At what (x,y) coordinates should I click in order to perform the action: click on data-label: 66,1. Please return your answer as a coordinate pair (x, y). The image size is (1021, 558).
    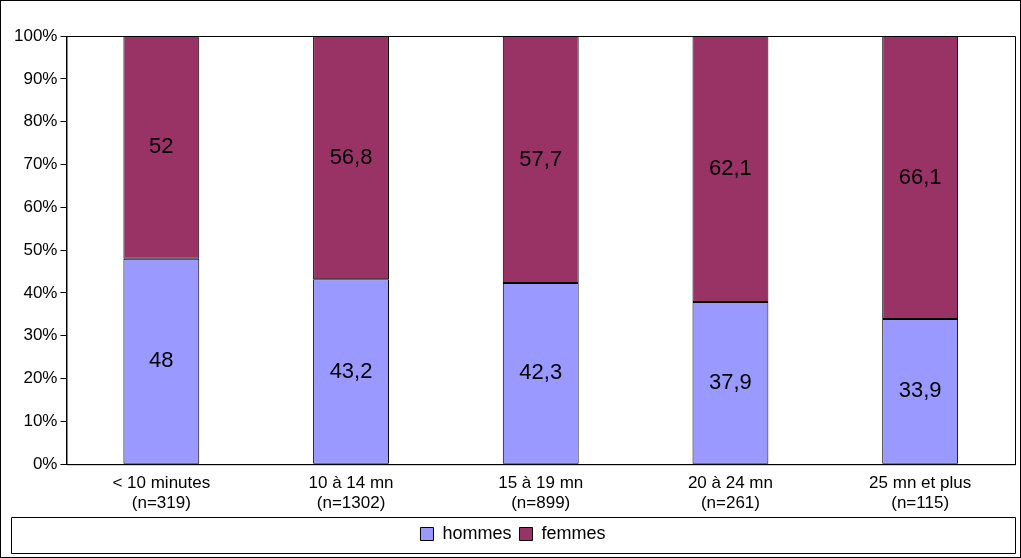
    Looking at the image, I should click on (920, 176).